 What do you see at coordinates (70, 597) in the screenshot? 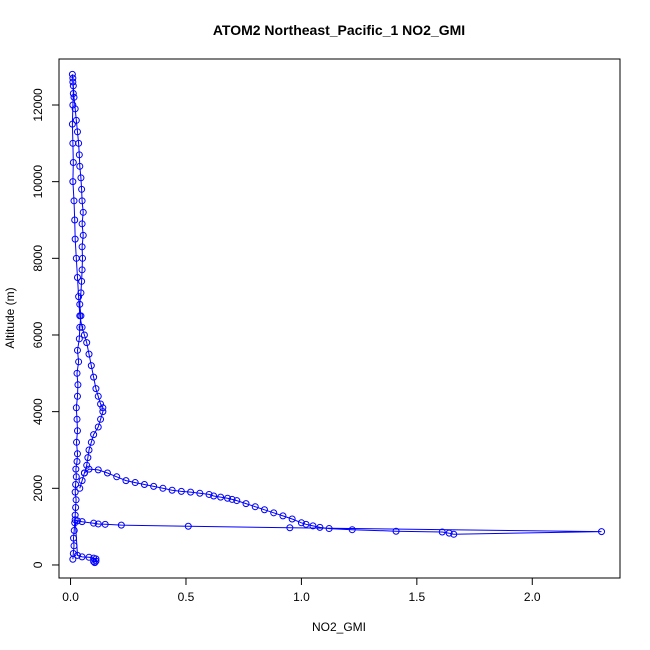
I see `x-tick-label: 0.0` at bounding box center [70, 597].